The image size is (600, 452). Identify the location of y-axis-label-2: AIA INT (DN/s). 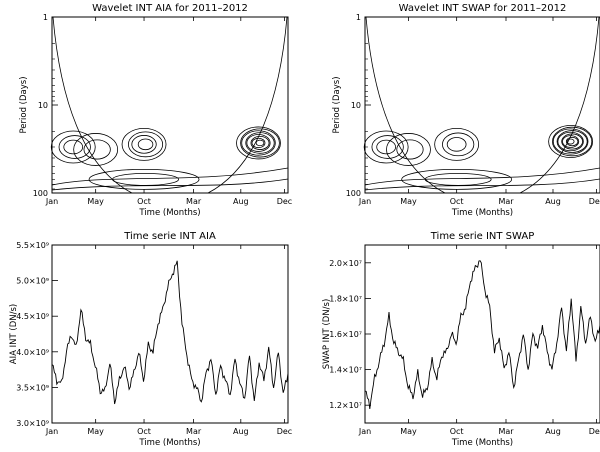
(14, 334).